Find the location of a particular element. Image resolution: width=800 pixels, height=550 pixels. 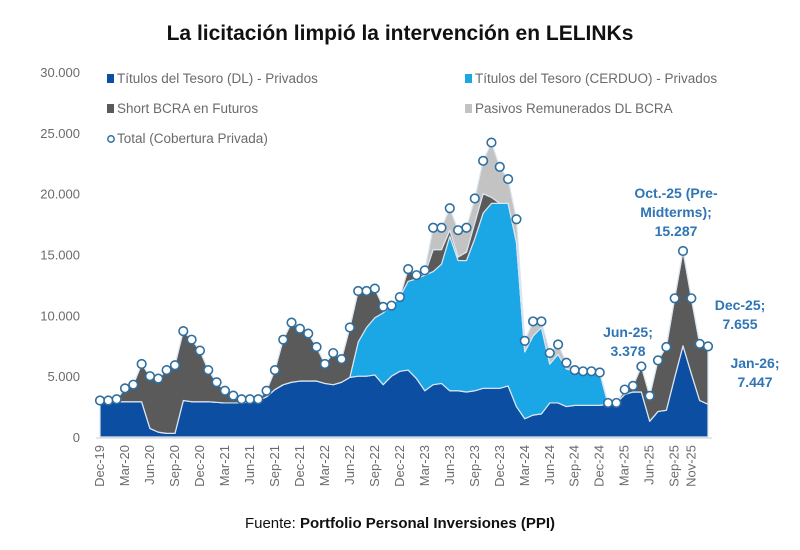

annotation-jun-25: 3.378 is located at coordinates (627, 351).